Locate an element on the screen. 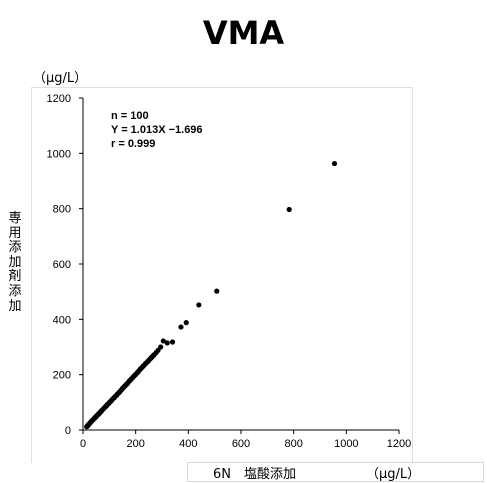  stats-line: r = 0.999 is located at coordinates (133, 144).